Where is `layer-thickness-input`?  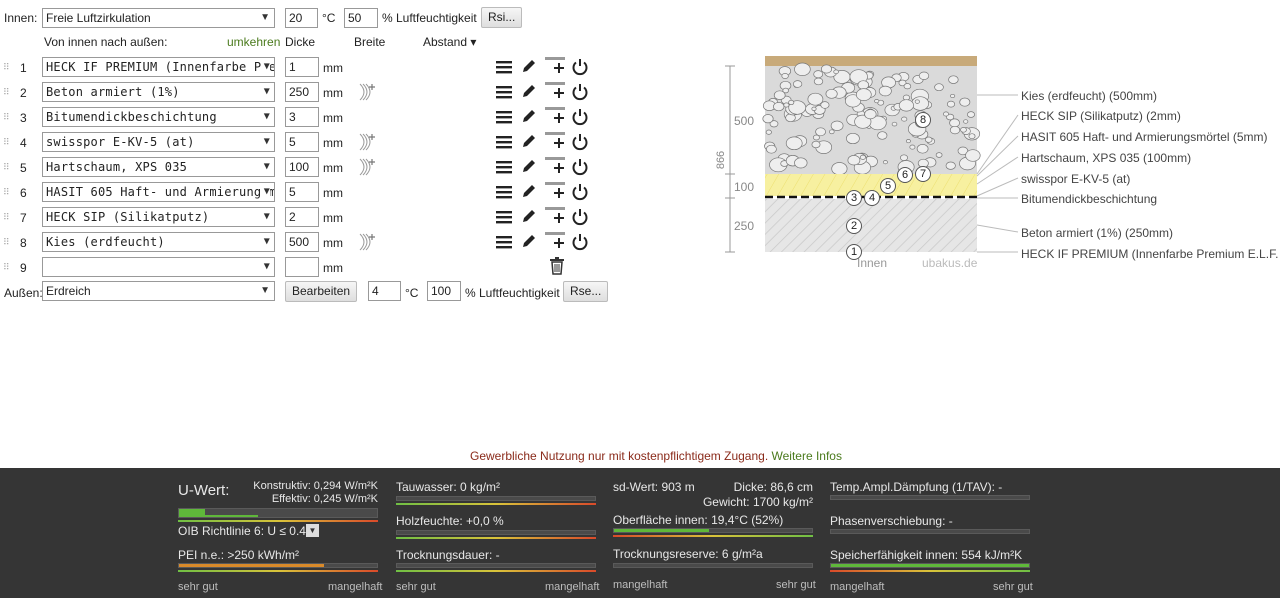
layer-thickness-input is located at coordinates (302, 267).